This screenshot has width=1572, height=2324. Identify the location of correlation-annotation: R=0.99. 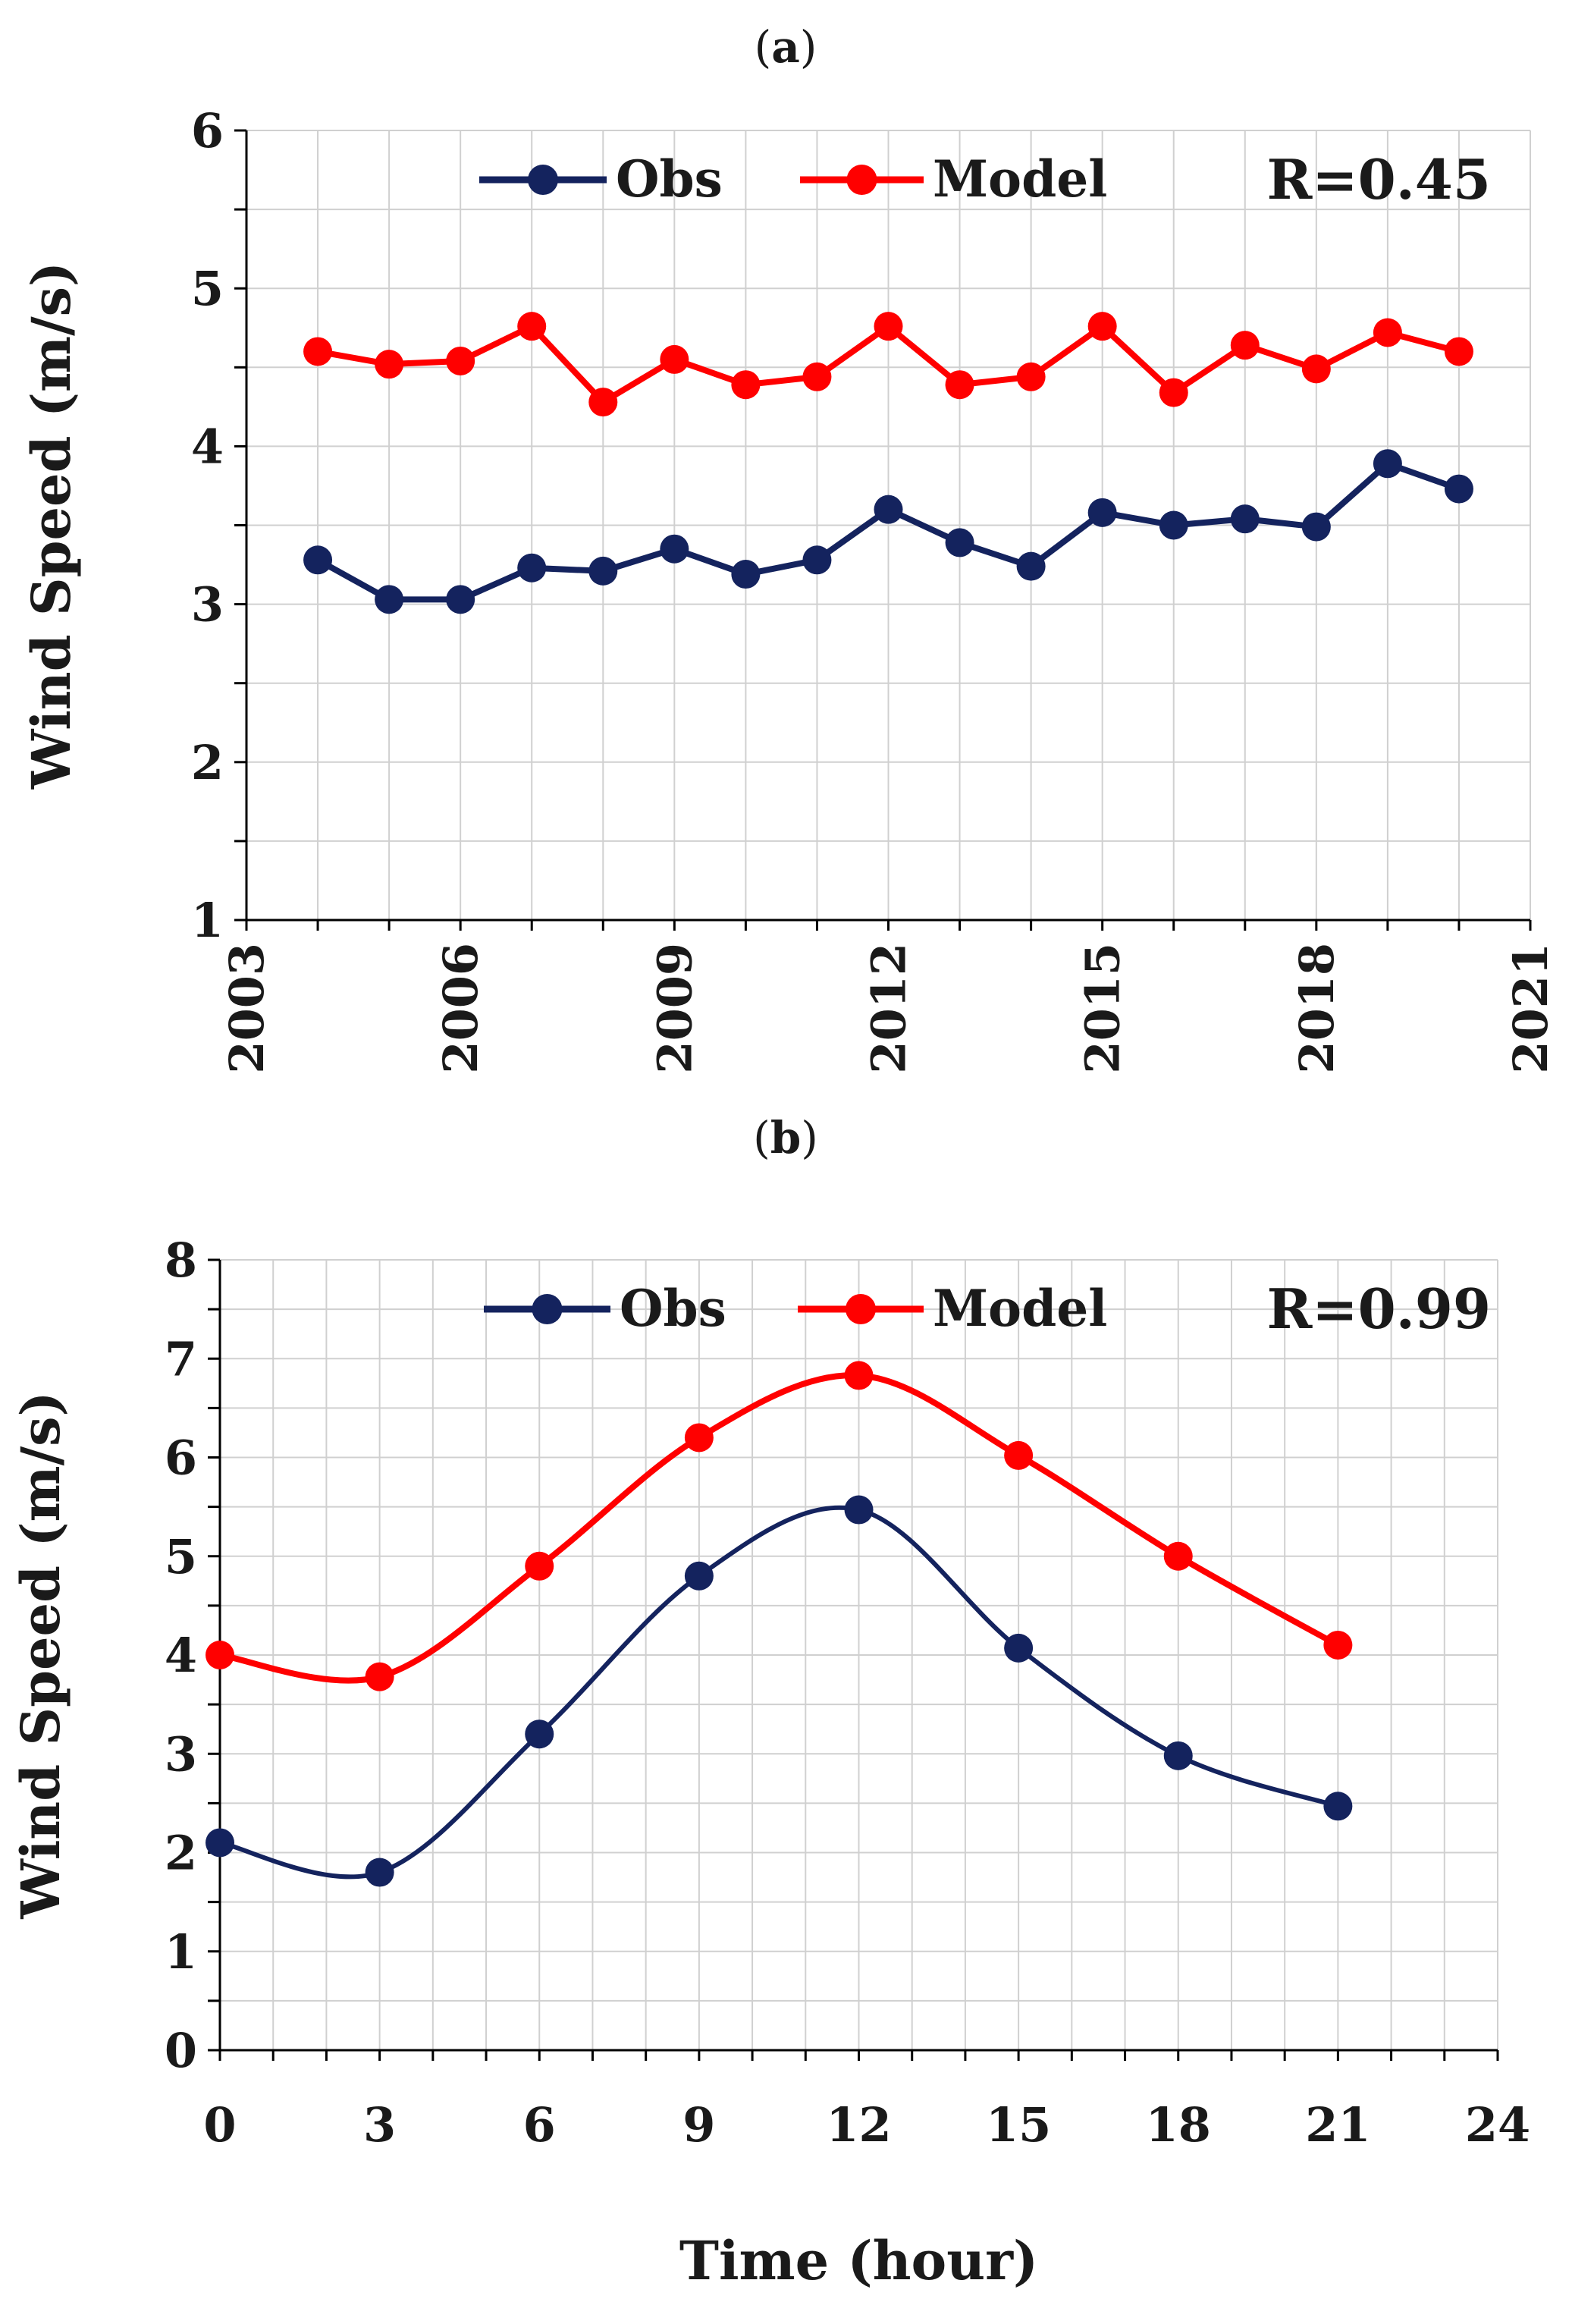
(1378, 1309).